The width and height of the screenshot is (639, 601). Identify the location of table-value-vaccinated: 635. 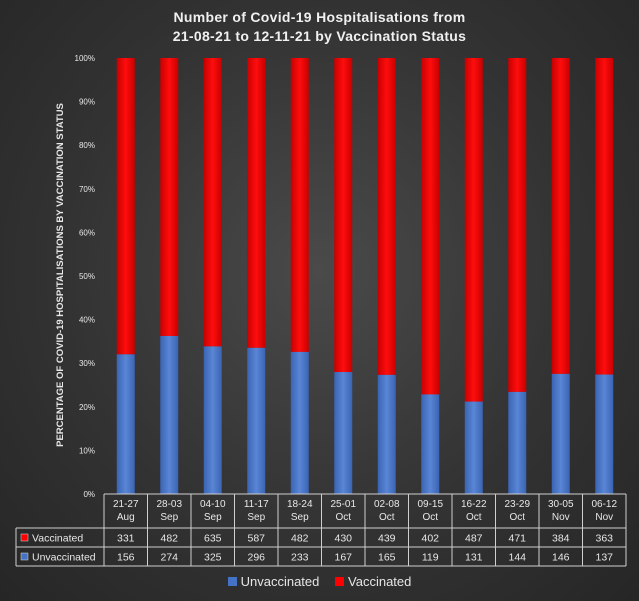
(213, 539).